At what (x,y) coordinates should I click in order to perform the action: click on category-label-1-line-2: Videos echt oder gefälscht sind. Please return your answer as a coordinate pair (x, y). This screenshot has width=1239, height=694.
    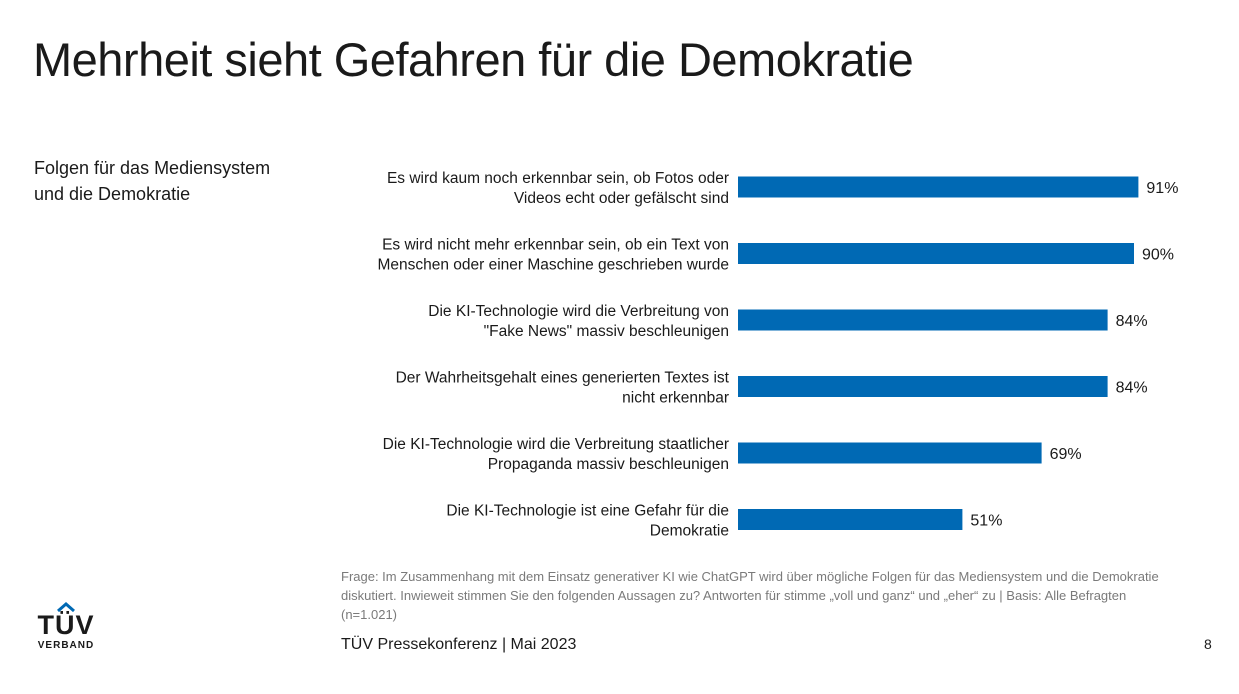
    Looking at the image, I should click on (621, 198).